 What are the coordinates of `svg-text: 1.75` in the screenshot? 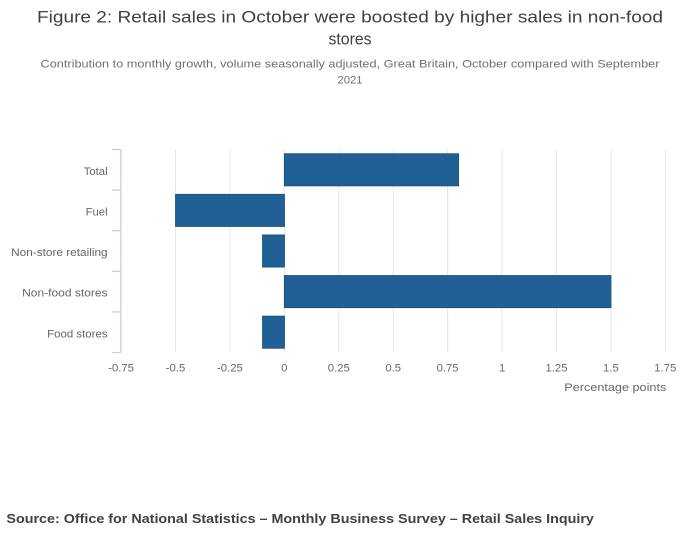 It's located at (665, 369).